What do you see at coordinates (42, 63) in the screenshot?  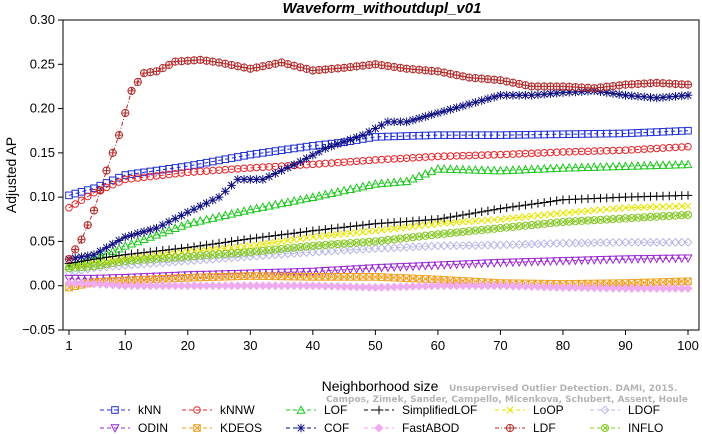 I see `y-tick-label: 0.25` at bounding box center [42, 63].